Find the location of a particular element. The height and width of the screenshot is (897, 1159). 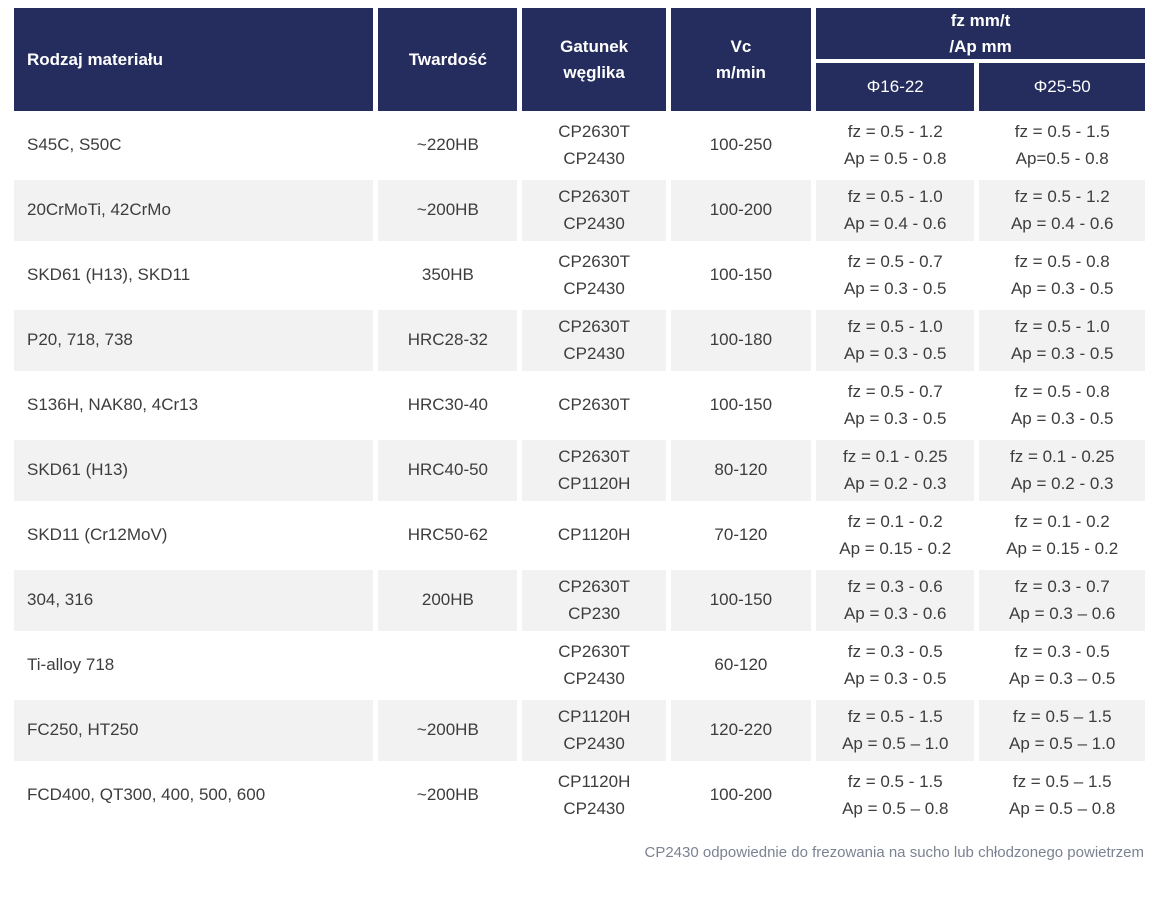

fz-ap-16-22-cell: fz = 0.5 - 1.0 Ap = 0.4 - 0.6 is located at coordinates (895, 210).